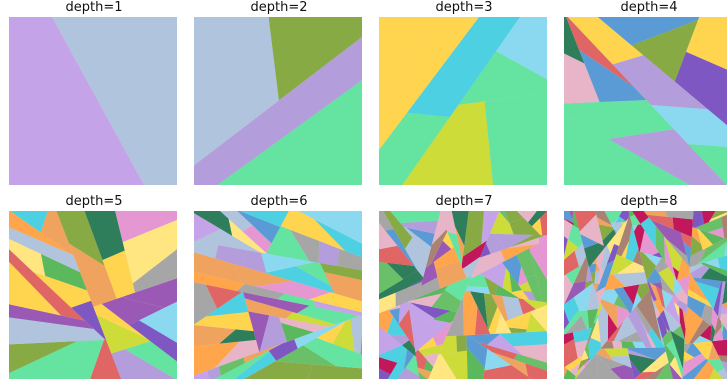 The image size is (727, 383). I want to click on panel-title: depth=4, so click(649, 7).